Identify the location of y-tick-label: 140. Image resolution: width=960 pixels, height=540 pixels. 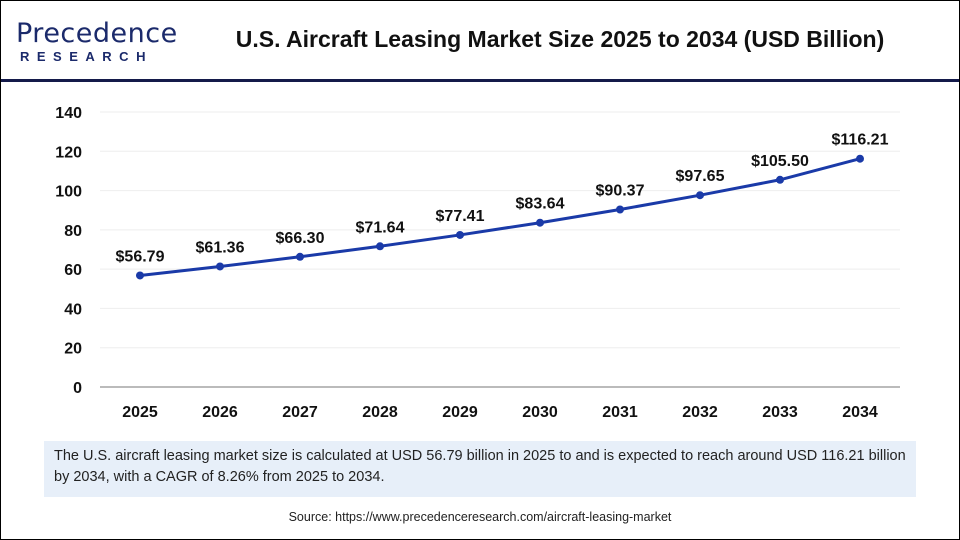
(68, 113).